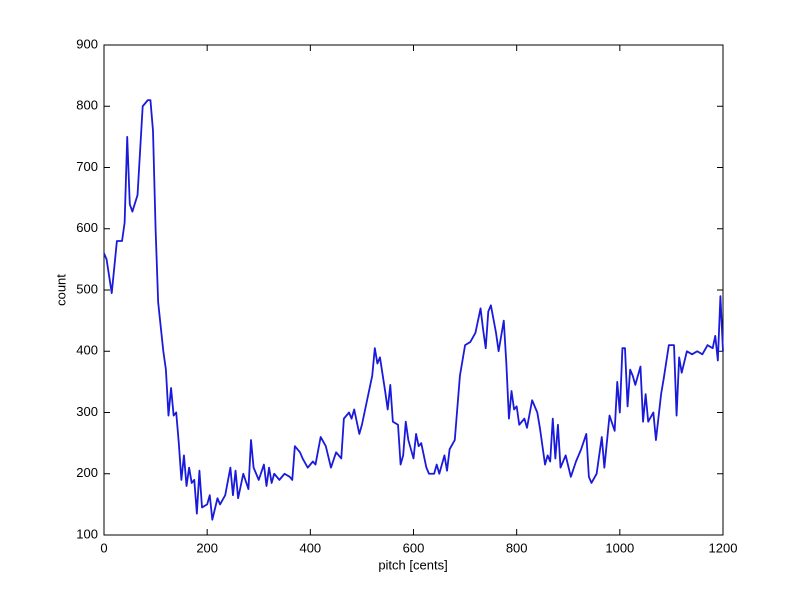 The height and width of the screenshot is (605, 800). Describe the element at coordinates (87, 43) in the screenshot. I see `y-tick-label: 900` at that location.